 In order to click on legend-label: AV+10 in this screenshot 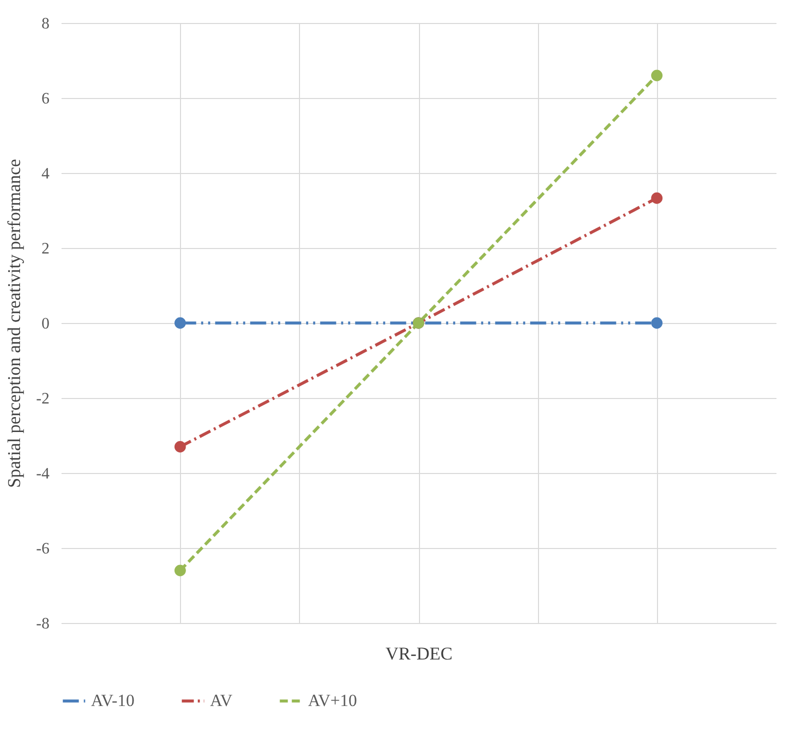, I will do `click(332, 700)`.